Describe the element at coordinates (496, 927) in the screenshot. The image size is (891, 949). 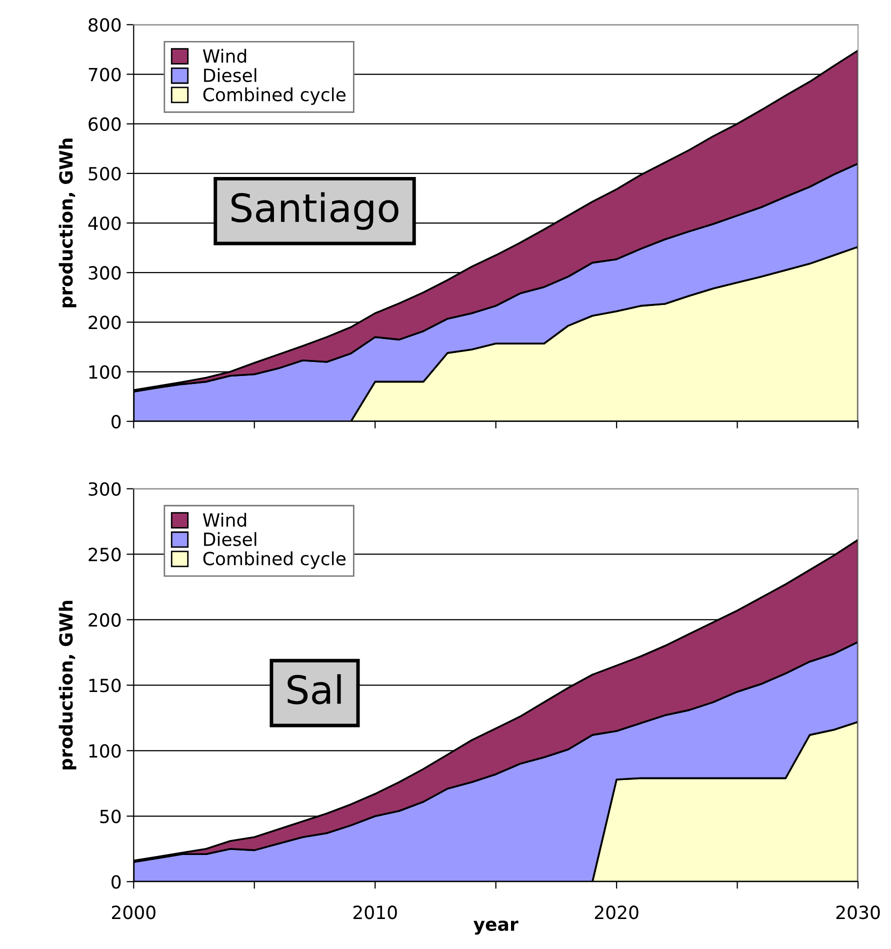
I see `x-axis-title: year` at that location.